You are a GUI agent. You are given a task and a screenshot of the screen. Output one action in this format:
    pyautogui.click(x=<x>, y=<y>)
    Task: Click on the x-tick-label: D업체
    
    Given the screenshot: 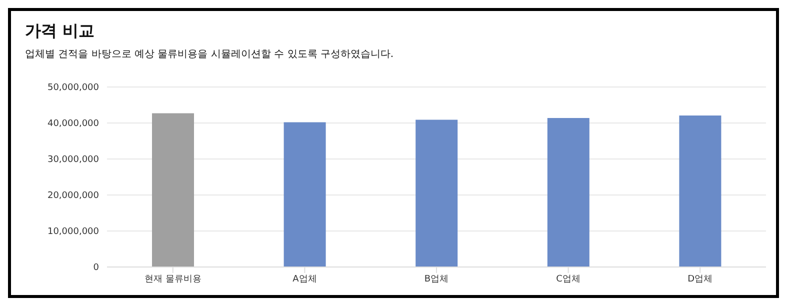 What is the action you would take?
    pyautogui.click(x=700, y=279)
    